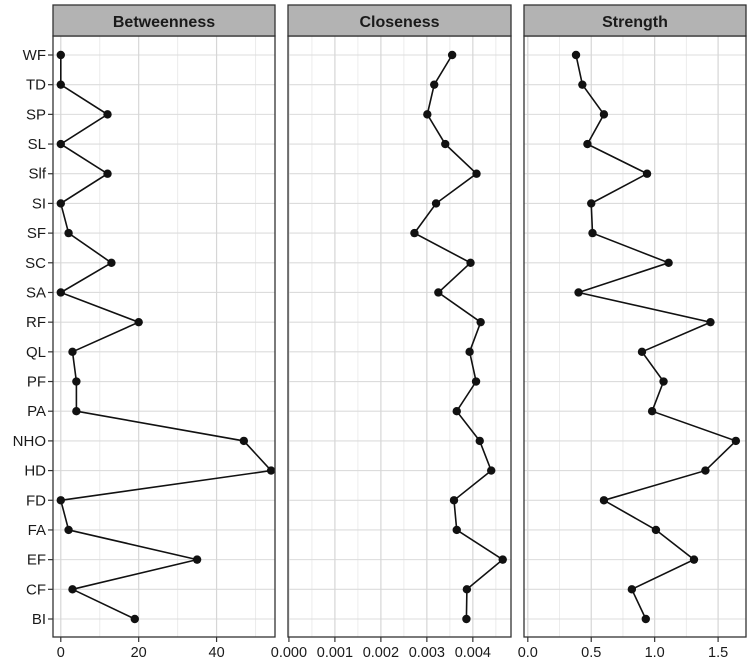 The height and width of the screenshot is (667, 749). Describe the element at coordinates (36, 114) in the screenshot. I see `y-tick-label: SP` at that location.